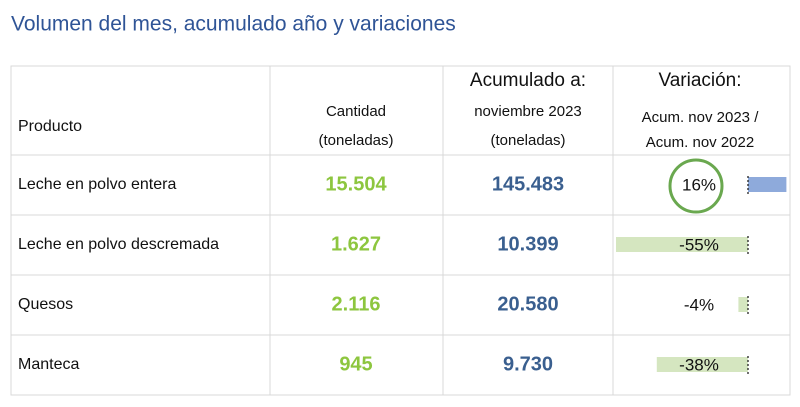 This screenshot has width=800, height=407. I want to click on product-name: Manteca, so click(48, 364).